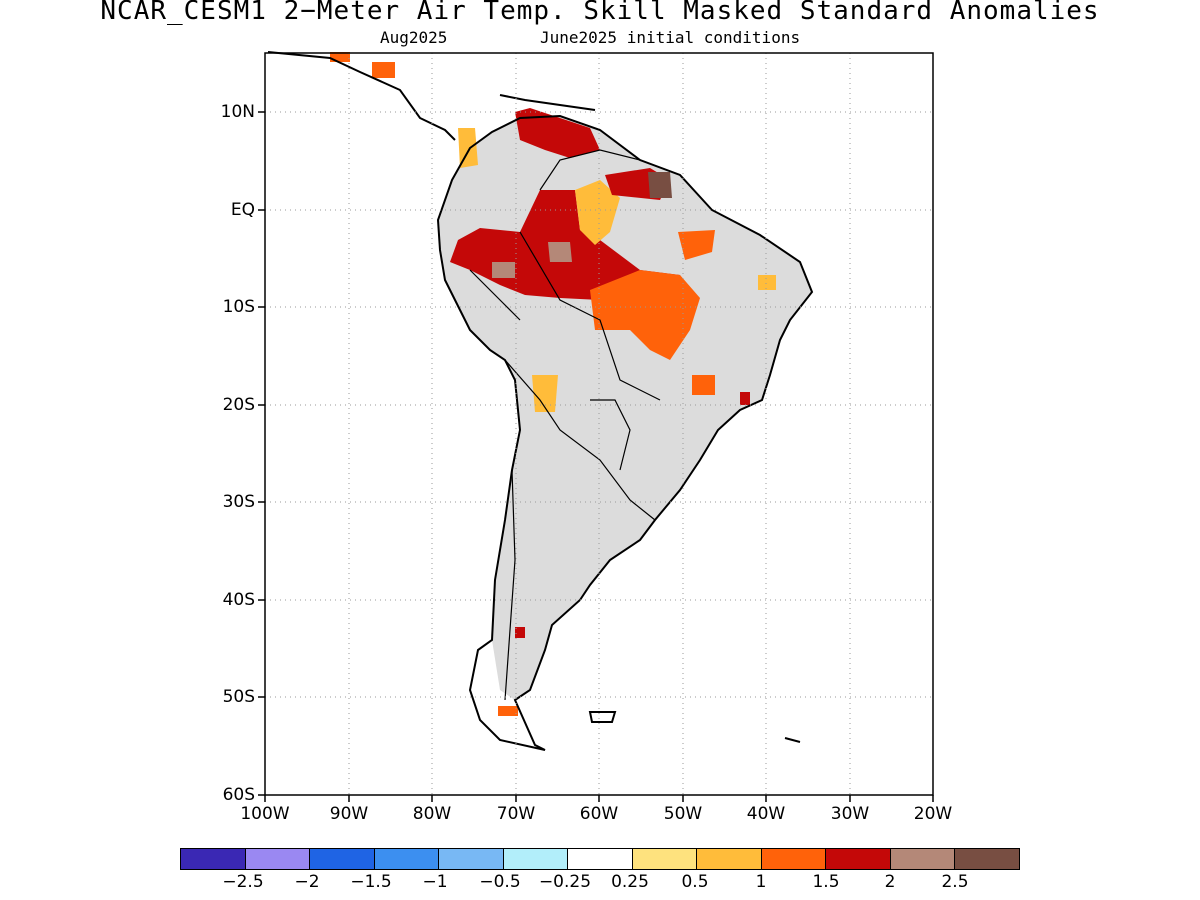 This screenshot has height=900, width=1200. Describe the element at coordinates (242, 210) in the screenshot. I see `lat-label-eq: EQ` at that location.